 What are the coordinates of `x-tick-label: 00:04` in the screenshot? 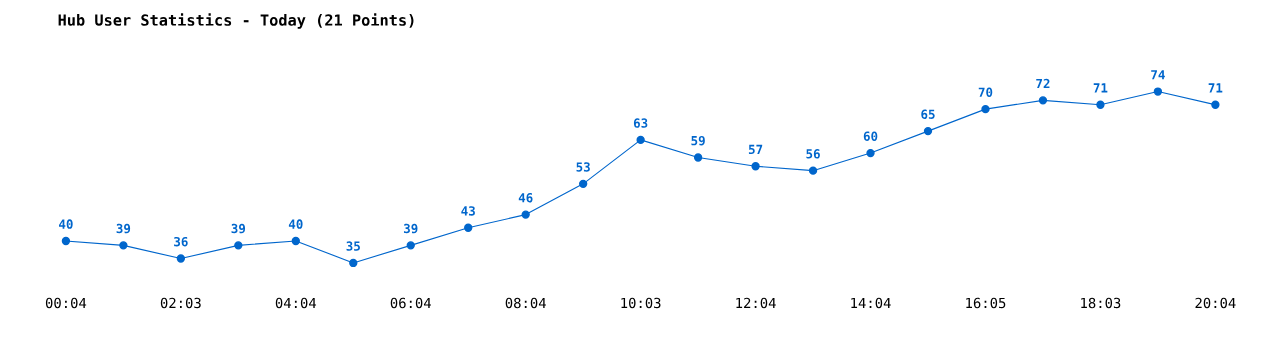 It's located at (66, 303).